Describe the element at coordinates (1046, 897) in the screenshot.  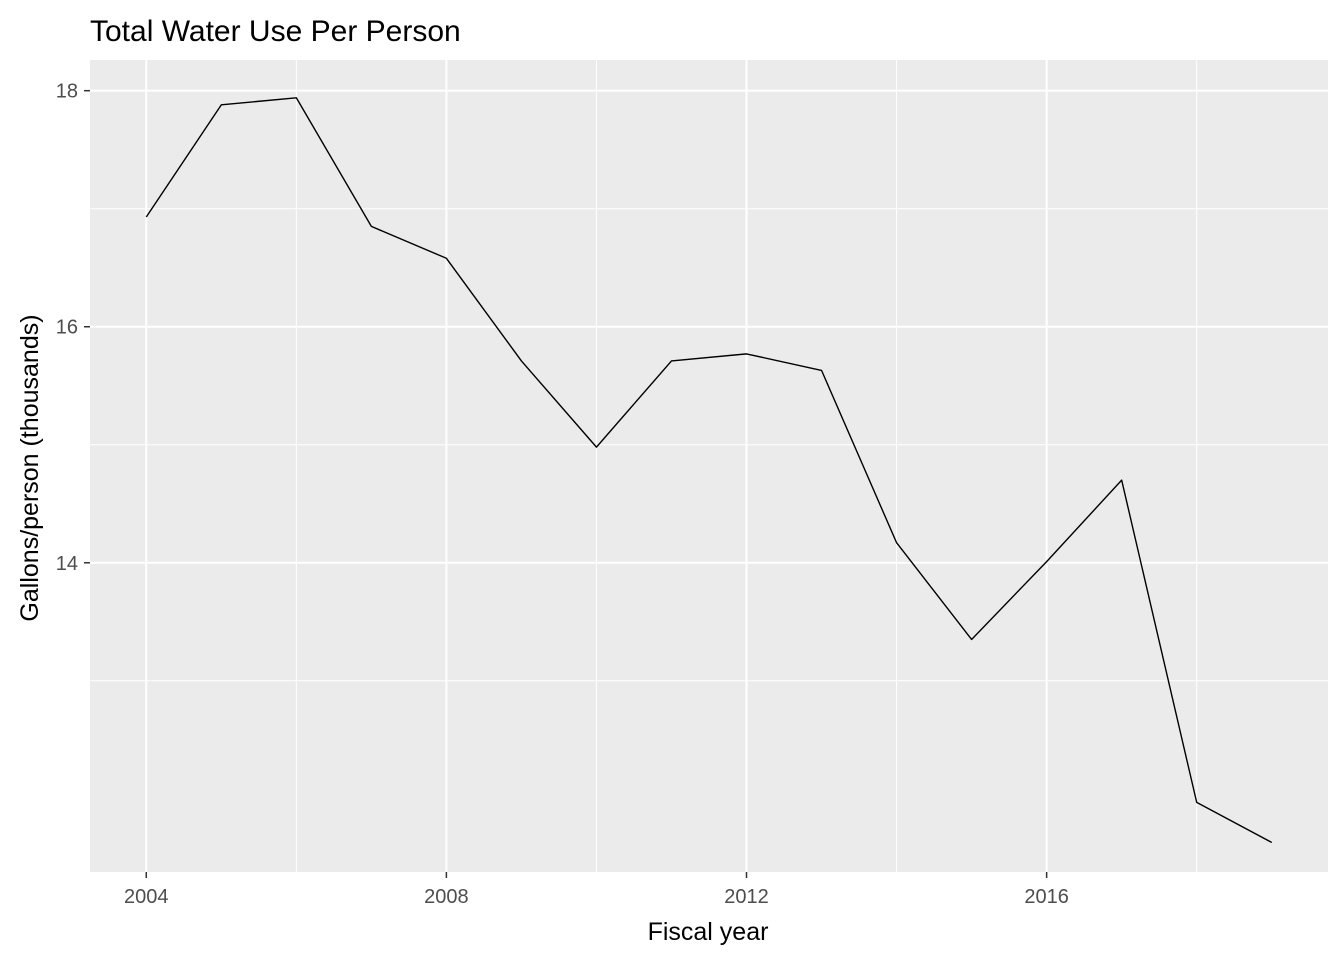
I see `x-tick-label: 2016` at that location.